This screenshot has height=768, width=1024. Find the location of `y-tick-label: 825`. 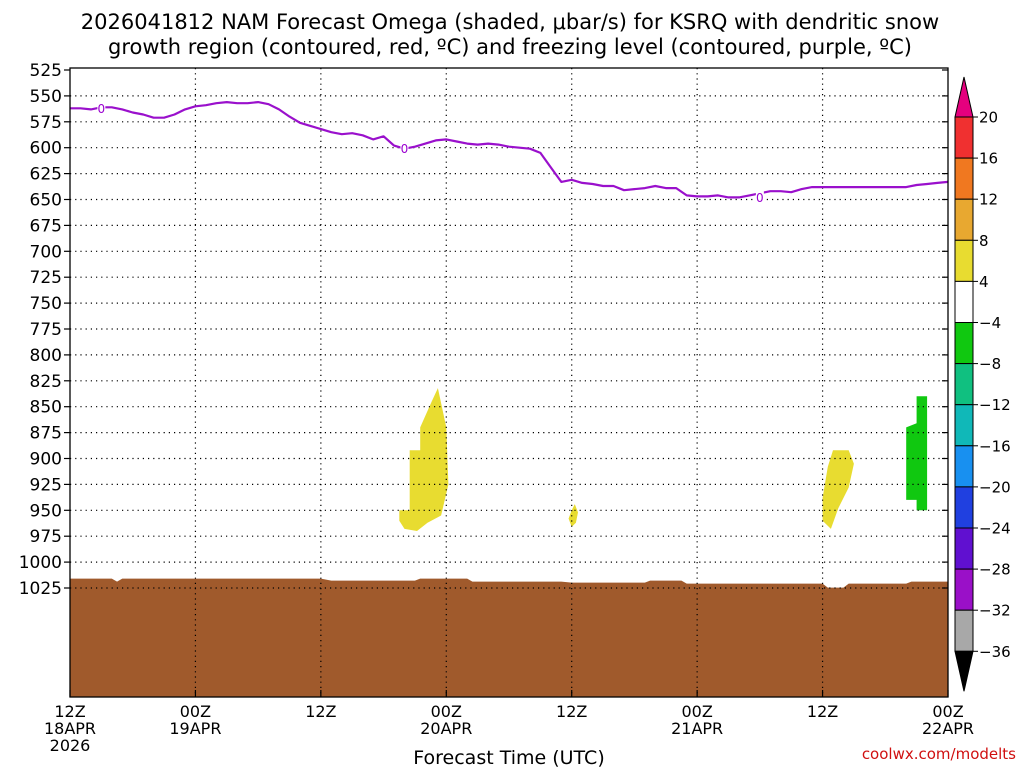

y-tick-label: 825 is located at coordinates (46, 382).